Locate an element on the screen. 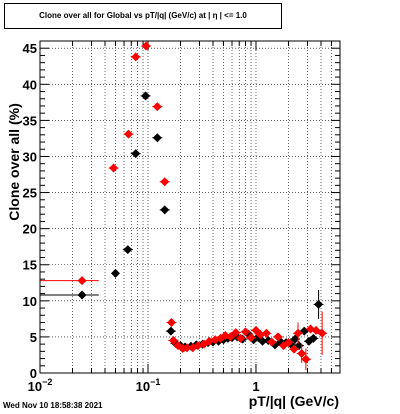 The image size is (400, 414). x-tick-label: 10⁻² is located at coordinates (40, 385).